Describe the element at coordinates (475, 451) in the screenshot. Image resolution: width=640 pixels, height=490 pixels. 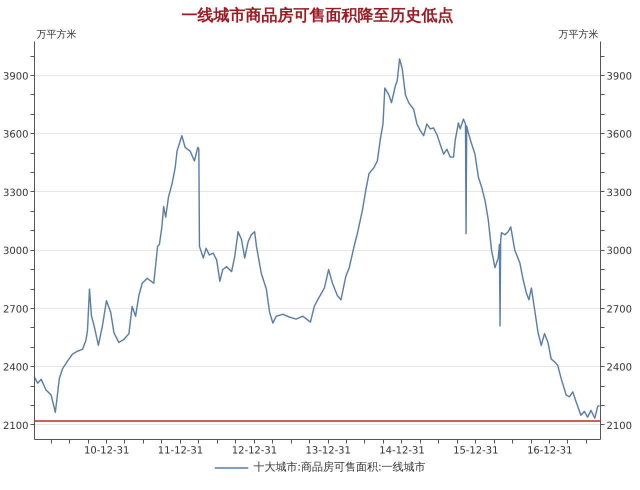
I see `x-tick-label: 15-12-31` at that location.